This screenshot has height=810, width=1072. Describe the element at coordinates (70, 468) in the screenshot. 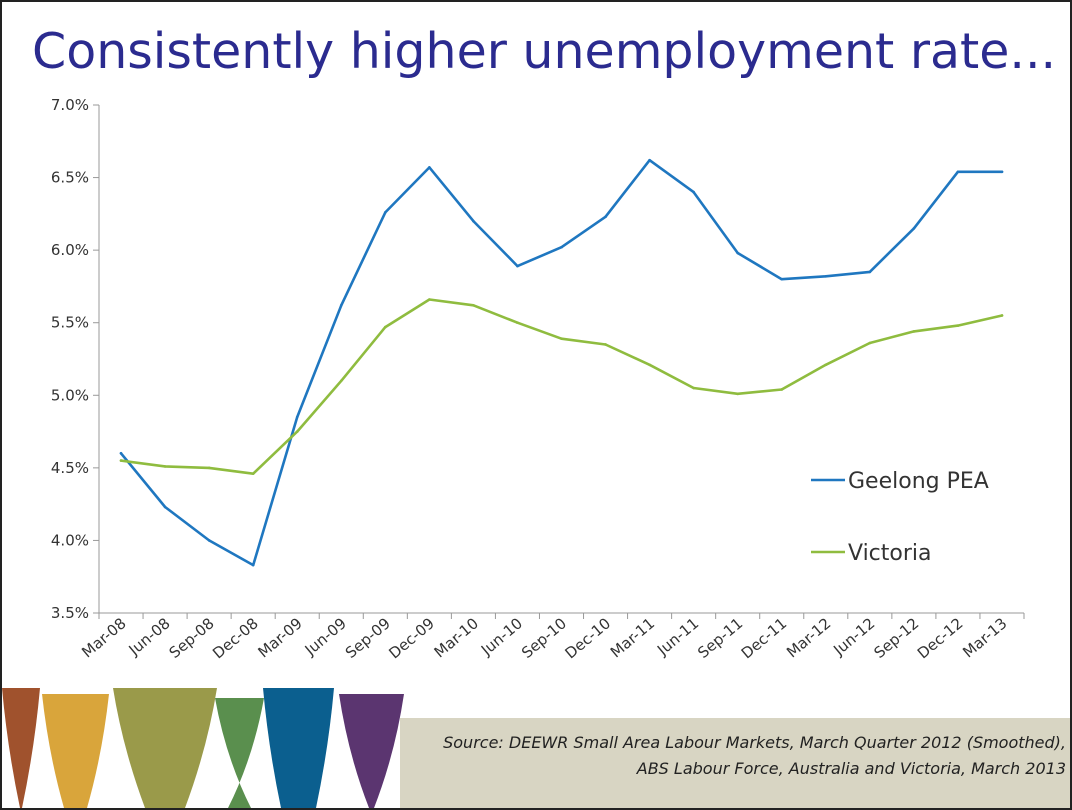

I see `y-tick-label: 4.5%` at that location.